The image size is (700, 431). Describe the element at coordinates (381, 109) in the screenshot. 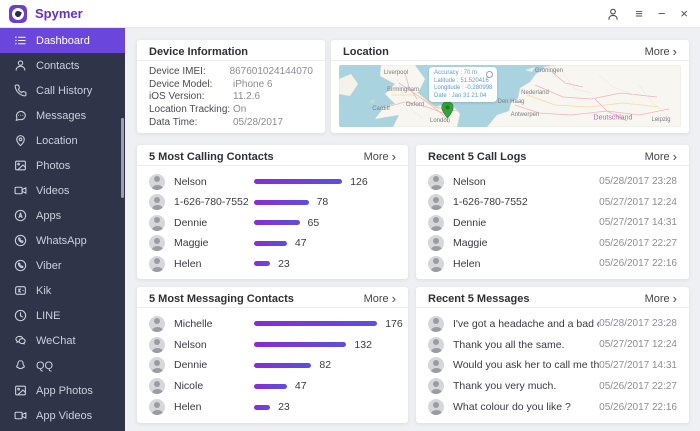

I see `map-city-label: Cardiff` at that location.